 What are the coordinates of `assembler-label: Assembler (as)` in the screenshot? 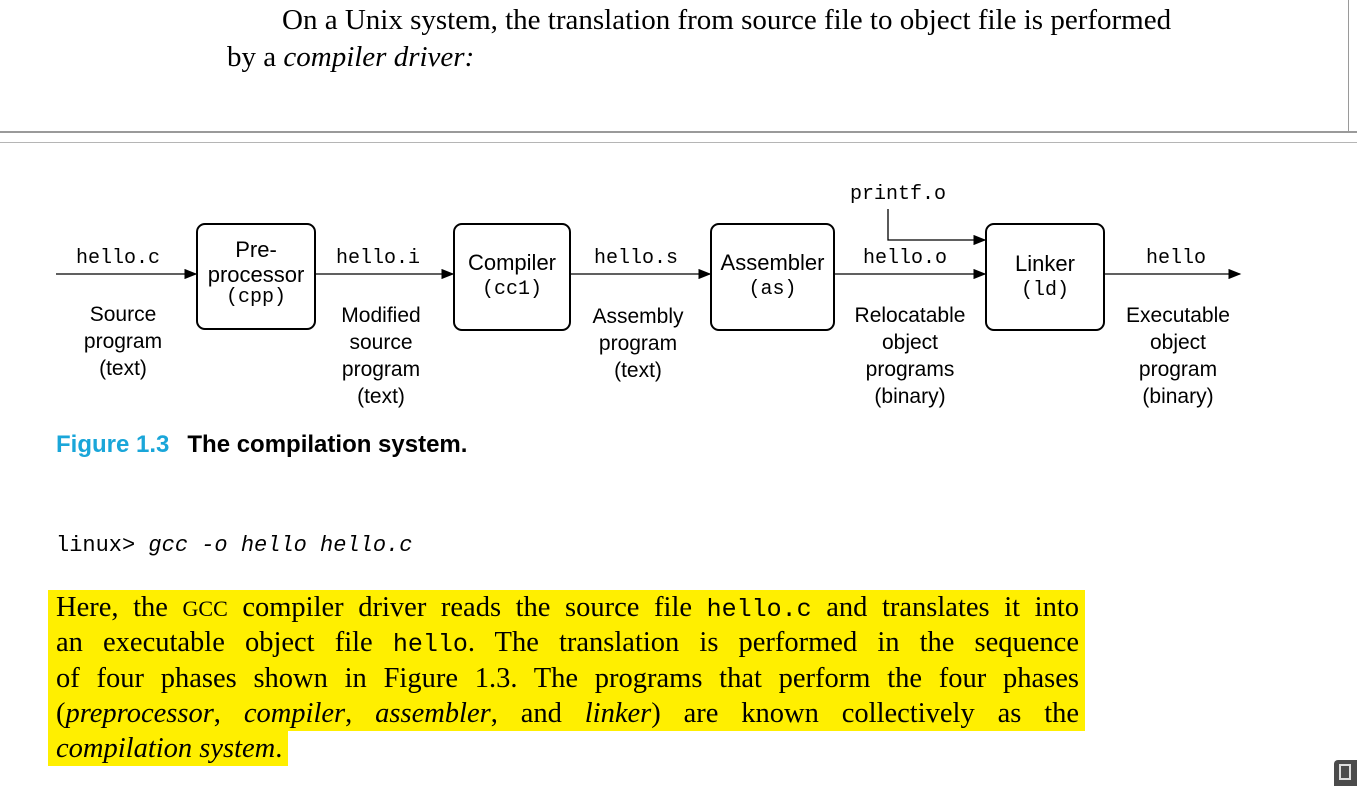 It's located at (772, 275).